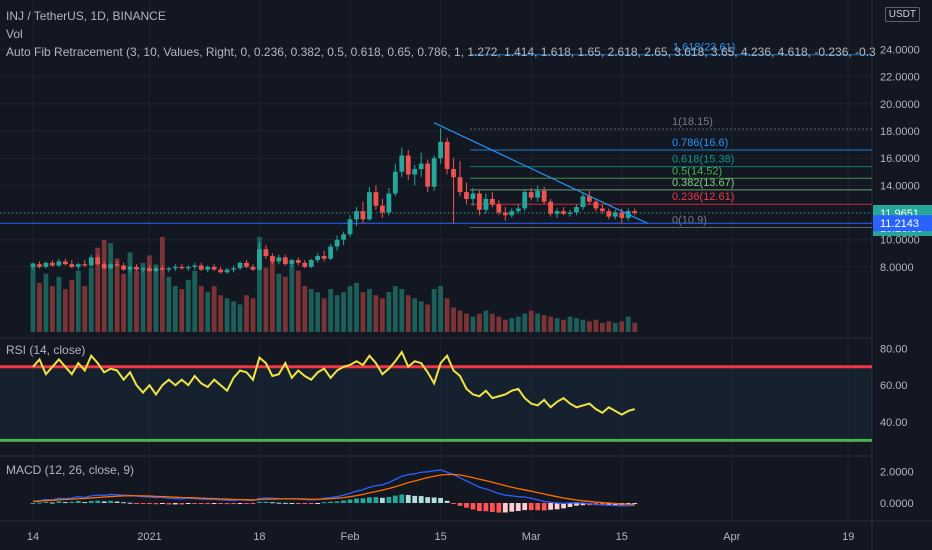  What do you see at coordinates (703, 183) in the screenshot?
I see `fib-level-label: 0.382(13.67)` at bounding box center [703, 183].